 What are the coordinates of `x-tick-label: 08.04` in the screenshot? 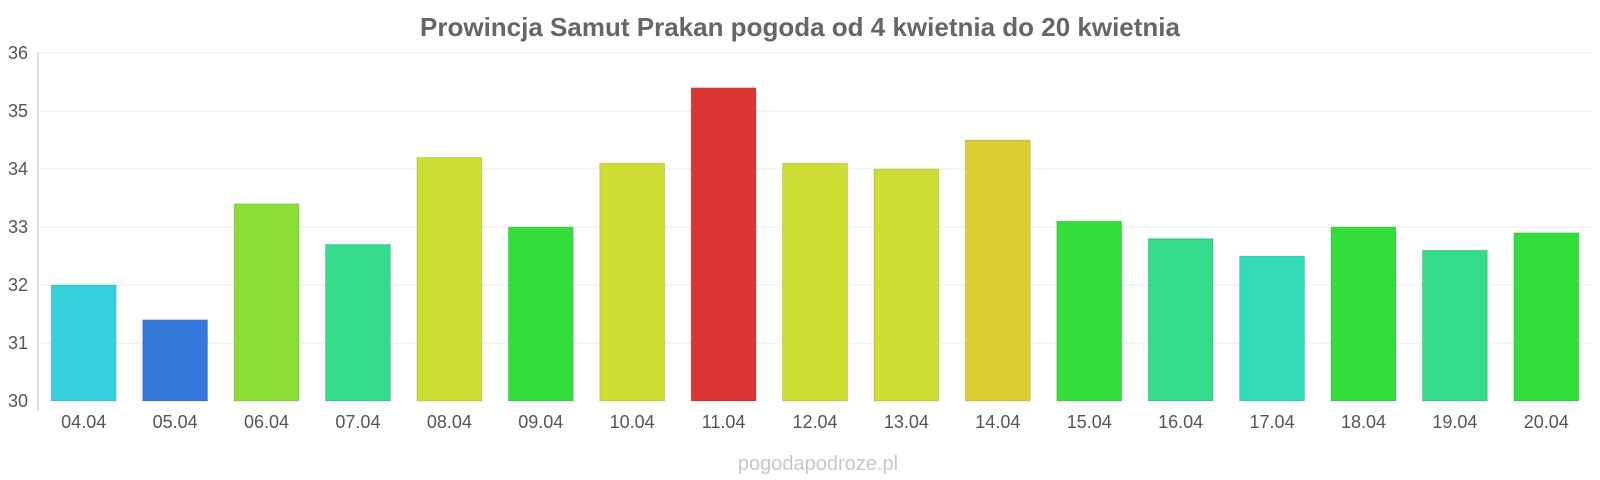 It's located at (449, 422).